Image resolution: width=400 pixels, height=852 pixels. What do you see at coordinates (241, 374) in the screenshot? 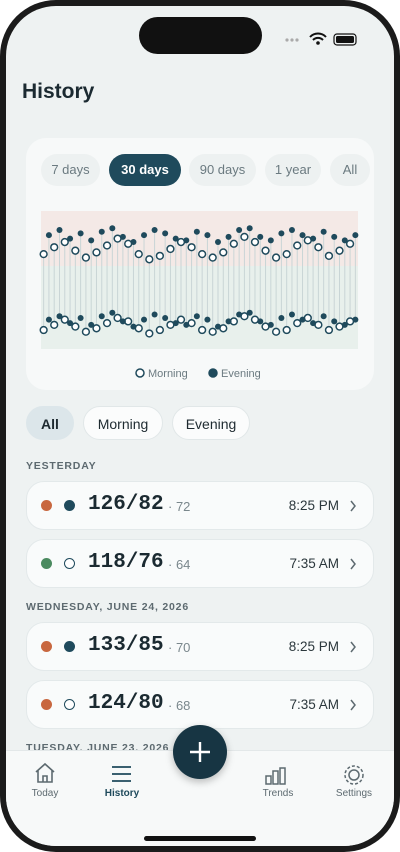
I see `legend-label: Evening` at bounding box center [241, 374].